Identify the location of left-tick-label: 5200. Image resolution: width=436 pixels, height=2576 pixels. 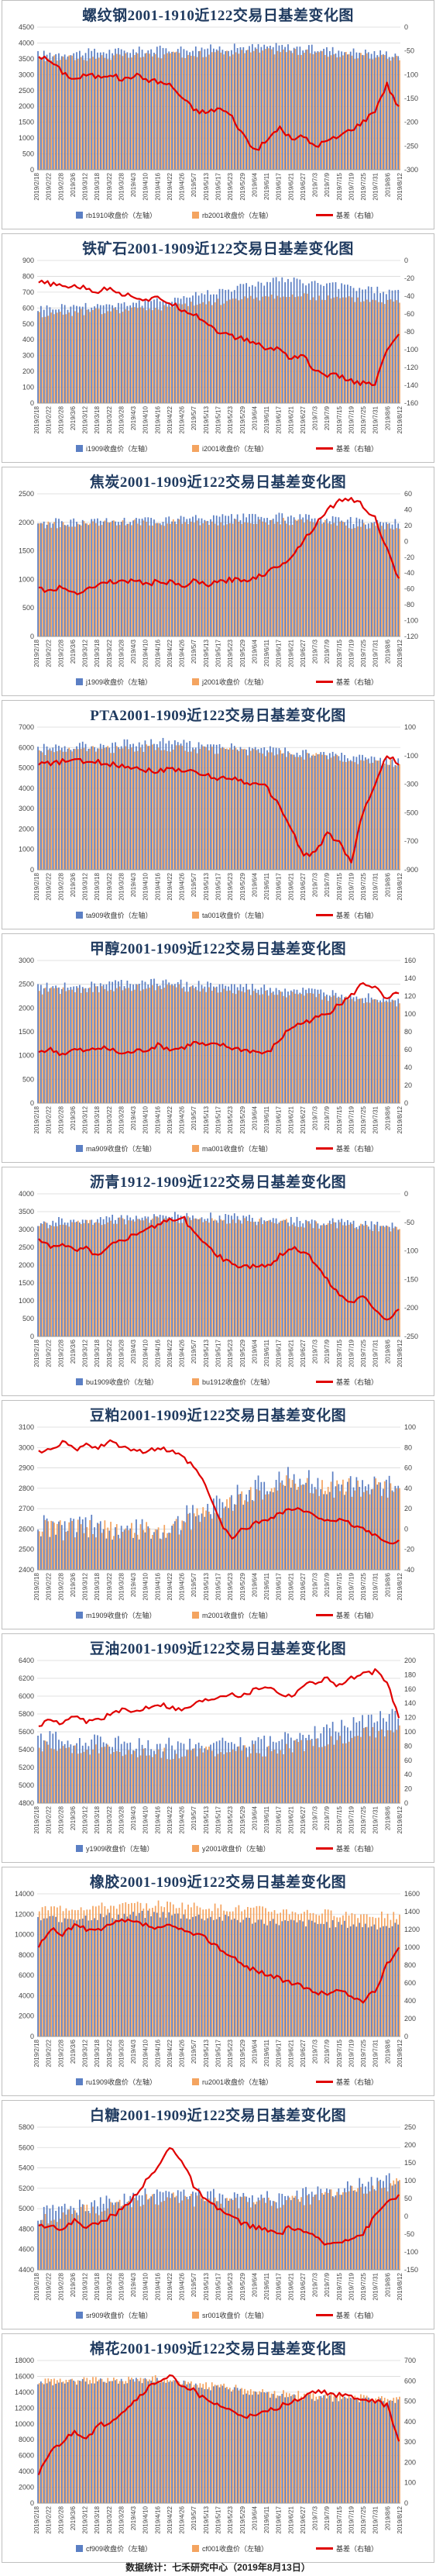
(26, 1767).